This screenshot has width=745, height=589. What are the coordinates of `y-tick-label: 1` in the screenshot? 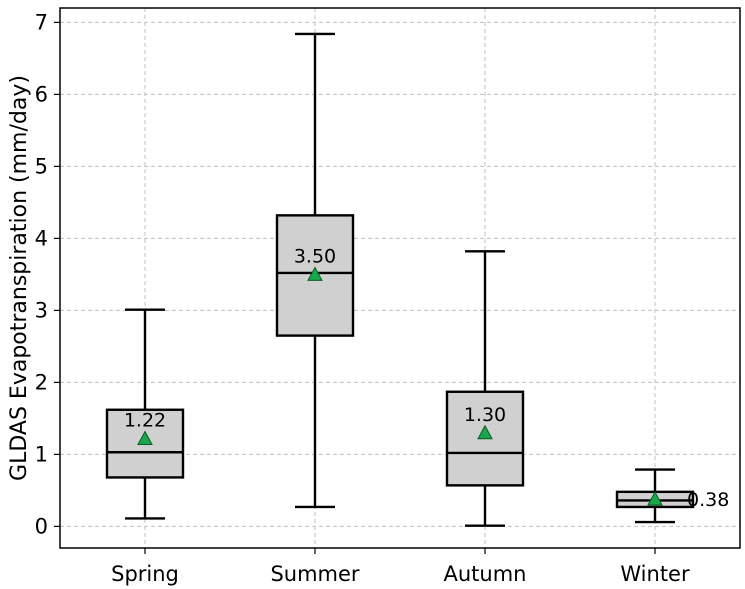 It's located at (41, 454).